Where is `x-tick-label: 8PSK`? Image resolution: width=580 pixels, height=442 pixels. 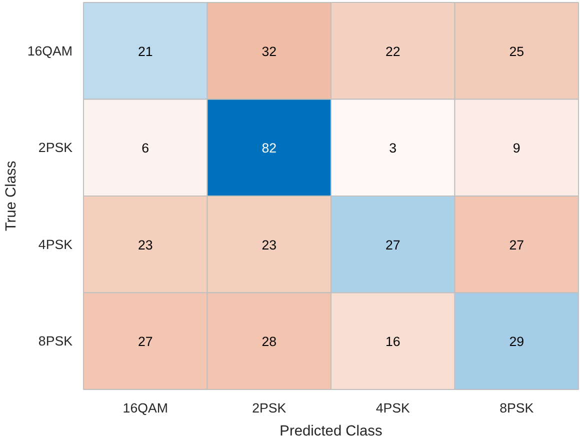 x-tick-label: 8PSK is located at coordinates (517, 408).